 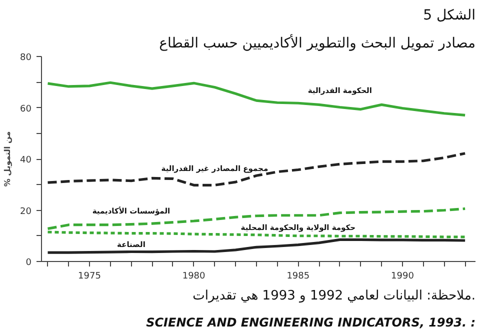 What do you see at coordinates (402, 277) in the screenshot?
I see `x-tick-label: 1990` at bounding box center [402, 277].